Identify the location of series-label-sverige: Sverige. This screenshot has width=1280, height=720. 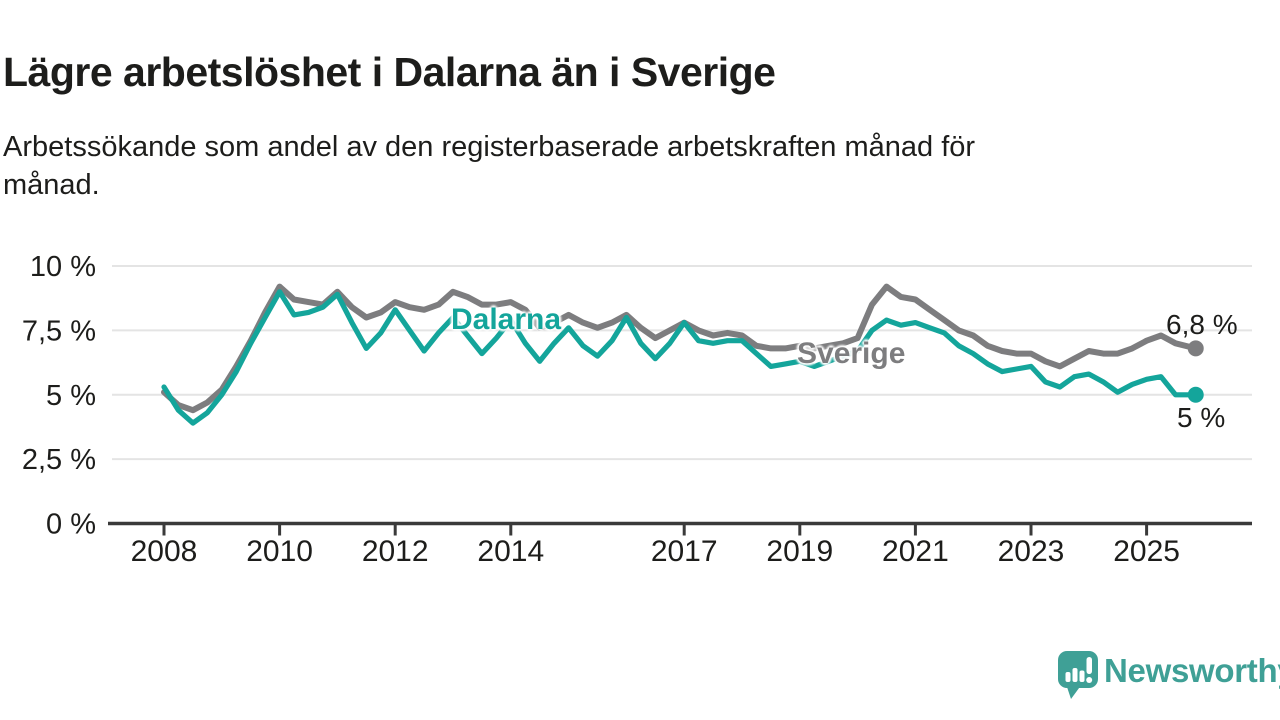
(851, 353).